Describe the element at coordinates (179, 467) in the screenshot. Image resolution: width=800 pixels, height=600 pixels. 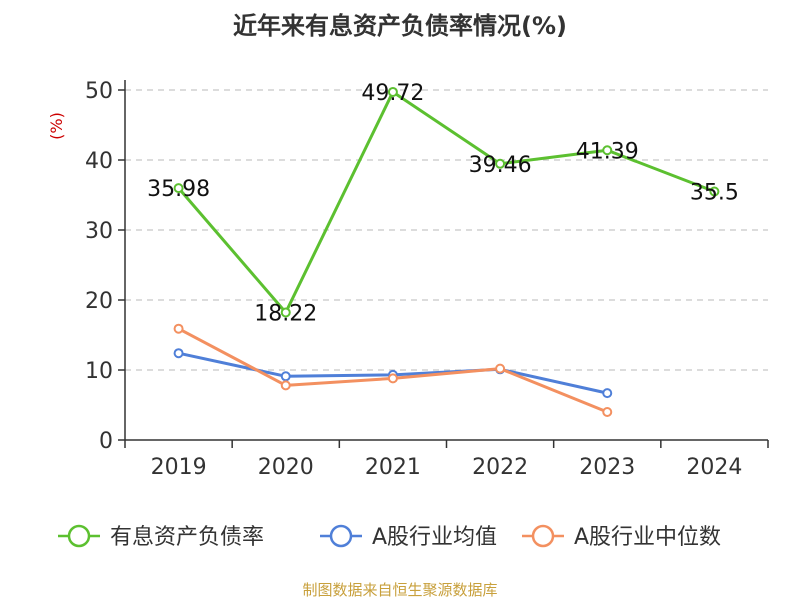
I see `x-tick-label: 2019` at that location.